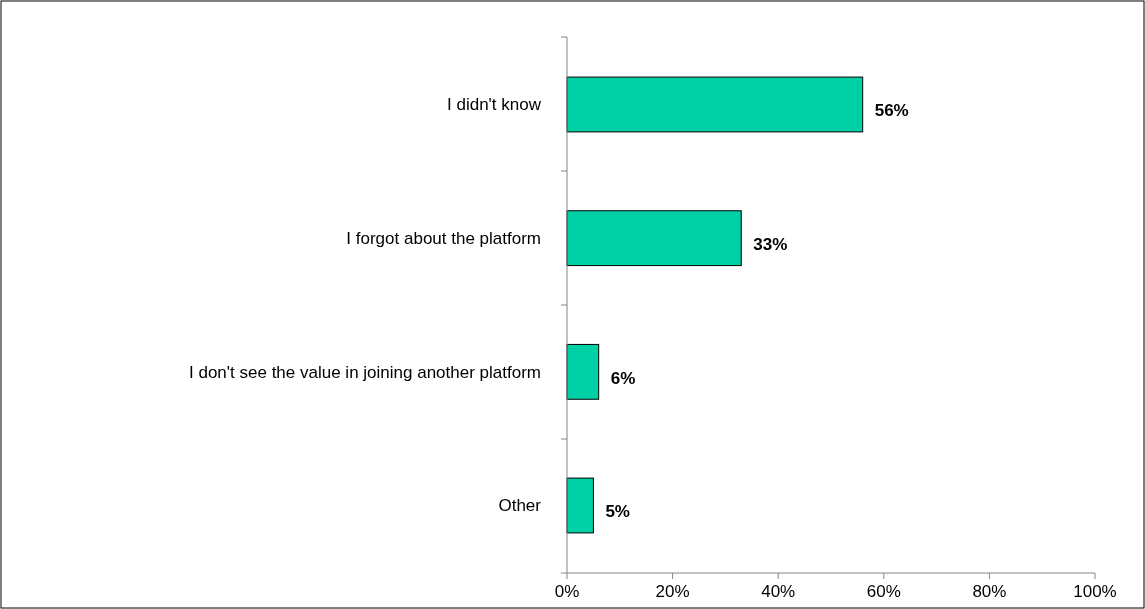 This screenshot has width=1145, height=609. What do you see at coordinates (617, 512) in the screenshot?
I see `data-label: 5%` at bounding box center [617, 512].